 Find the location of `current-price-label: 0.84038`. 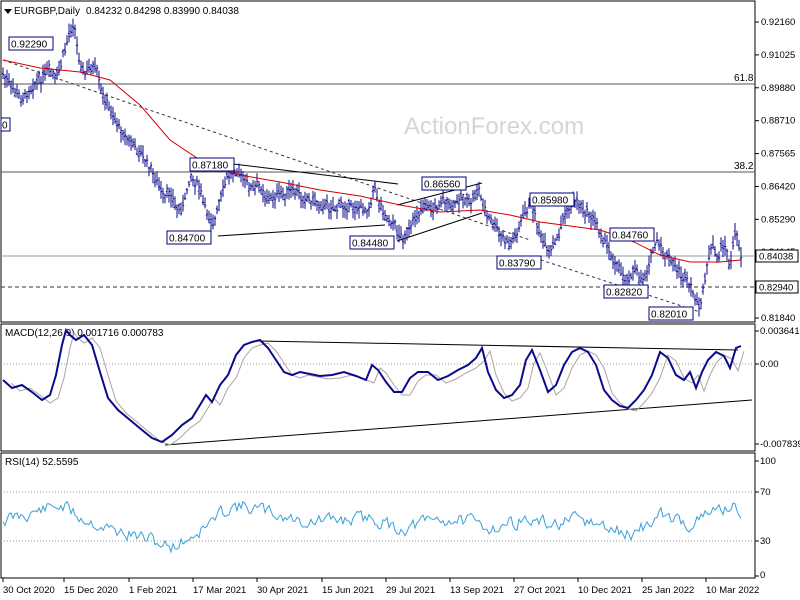

current-price-label: 0.84038 is located at coordinates (776, 257).